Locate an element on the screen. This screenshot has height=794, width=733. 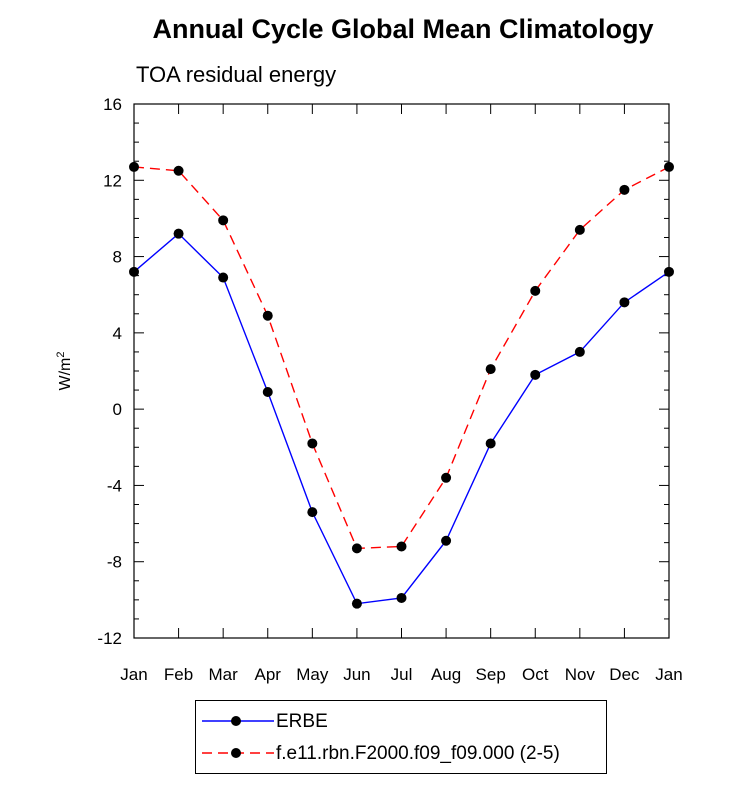
legend-item-1: f.e11.rbn.F2000.f09_f09.000 (2-5) is located at coordinates (401, 754).